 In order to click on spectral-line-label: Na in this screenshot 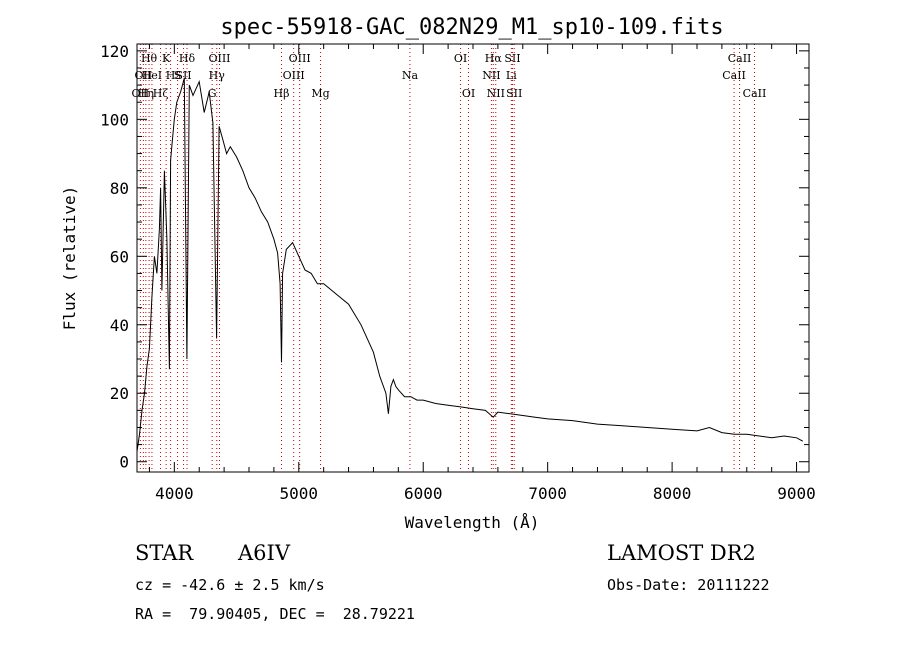, I will do `click(410, 75)`.